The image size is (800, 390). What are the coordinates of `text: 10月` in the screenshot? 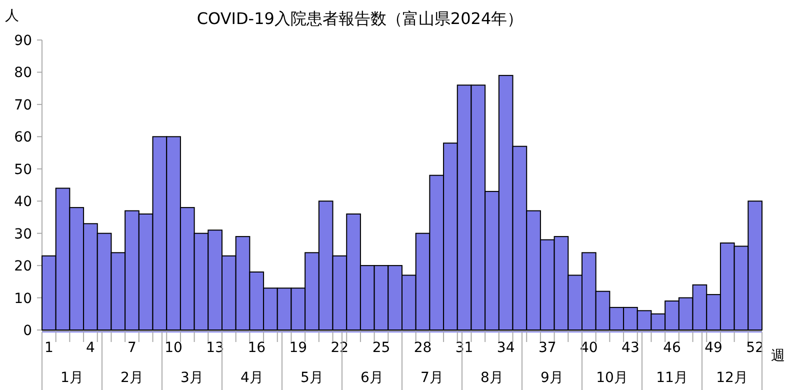 It's located at (612, 378).